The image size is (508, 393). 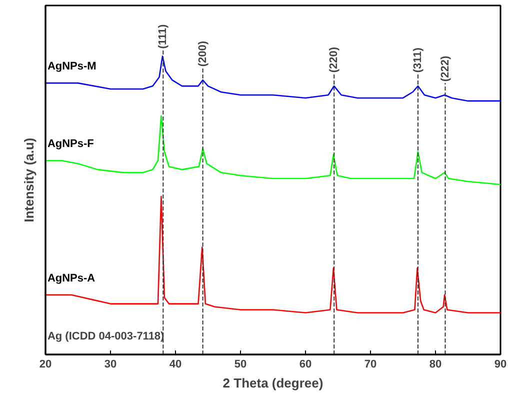 What do you see at coordinates (370, 364) in the screenshot?
I see `x-tick-label: 70` at bounding box center [370, 364].